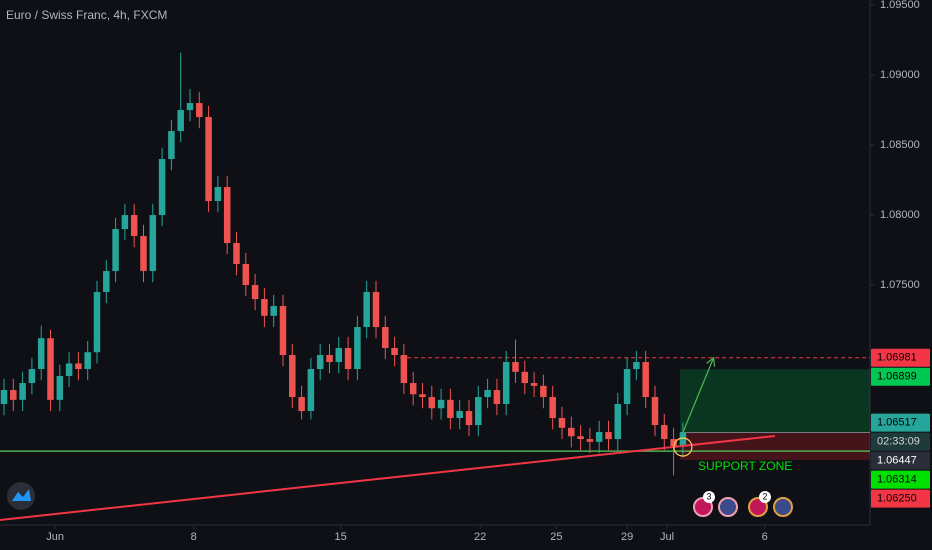 This screenshot has height=550, width=932. I want to click on event-badge-count: 3, so click(708, 496).